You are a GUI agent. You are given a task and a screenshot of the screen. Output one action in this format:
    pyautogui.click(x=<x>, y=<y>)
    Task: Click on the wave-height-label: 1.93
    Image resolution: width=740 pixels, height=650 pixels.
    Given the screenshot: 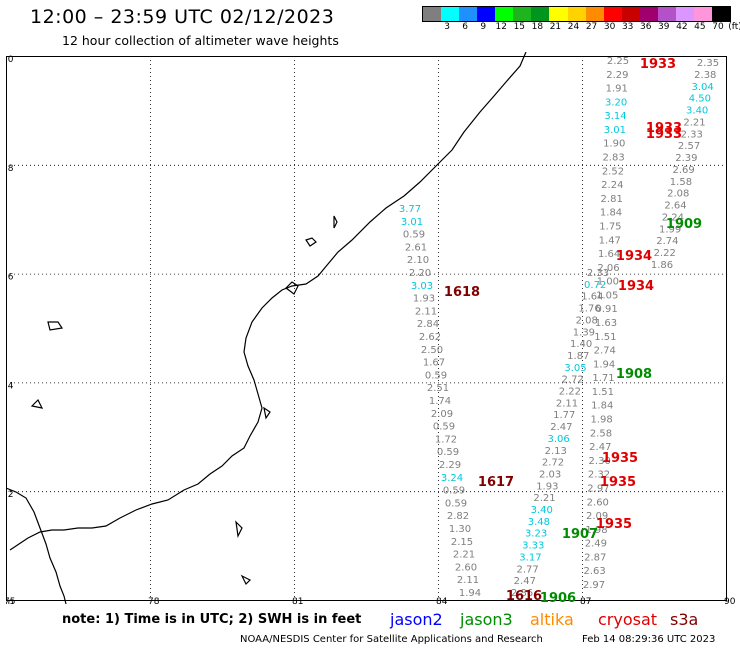 What is the action you would take?
    pyautogui.click(x=424, y=299)
    